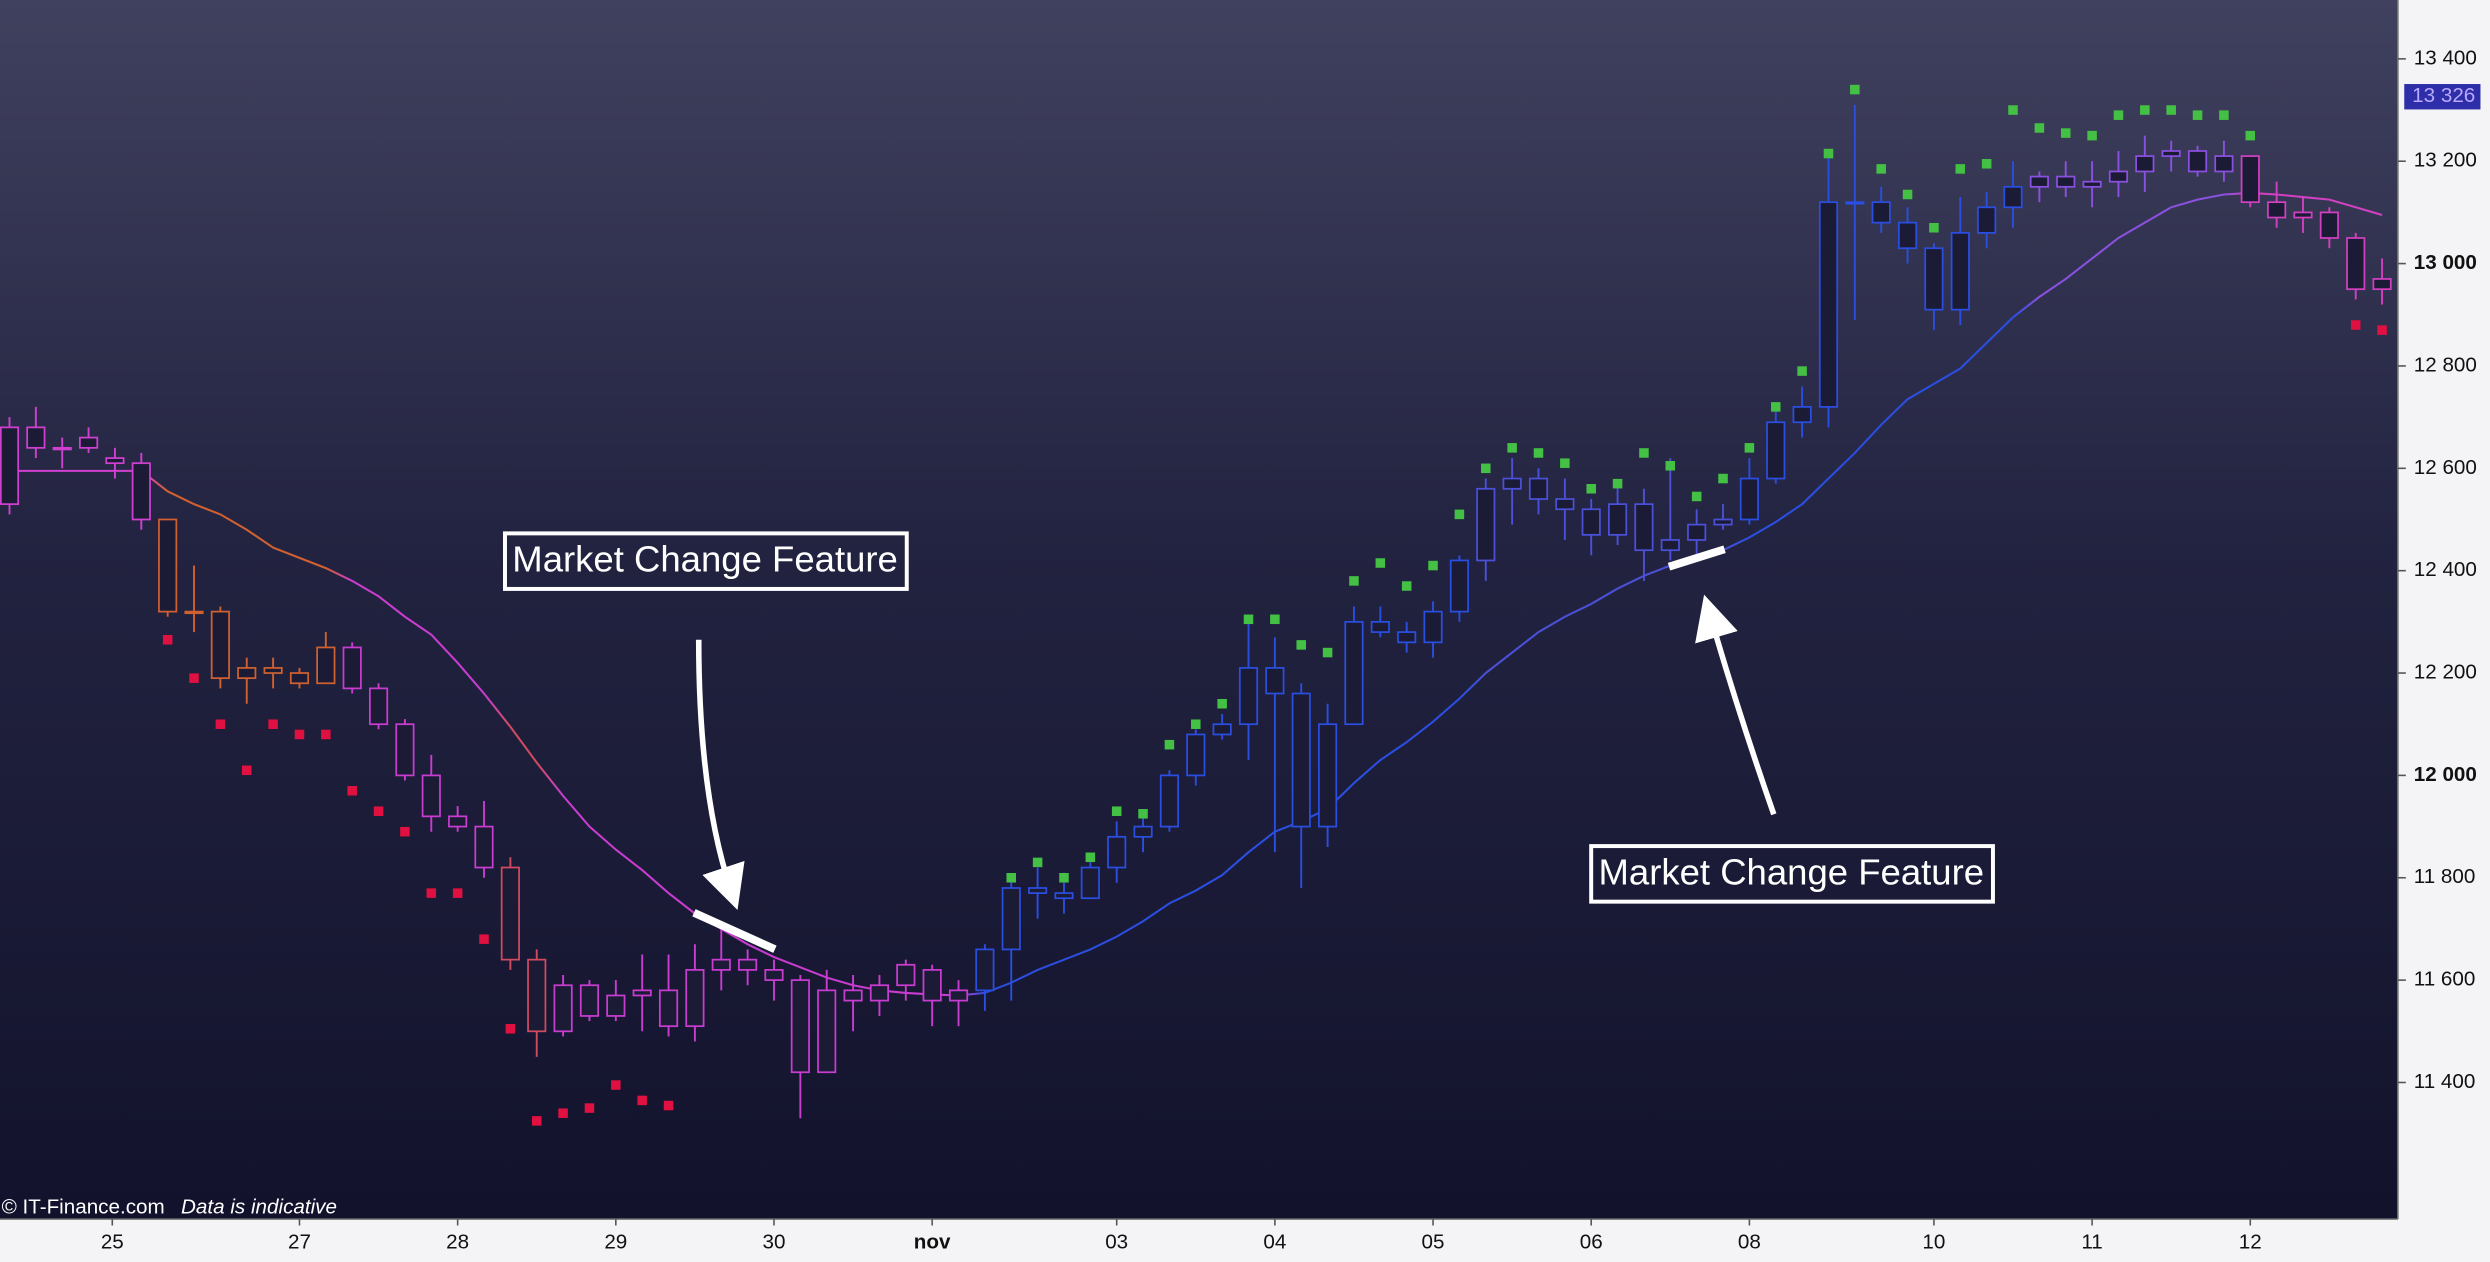 This screenshot has width=2490, height=1262. I want to click on y-tick-label: 13 200, so click(2445, 160).